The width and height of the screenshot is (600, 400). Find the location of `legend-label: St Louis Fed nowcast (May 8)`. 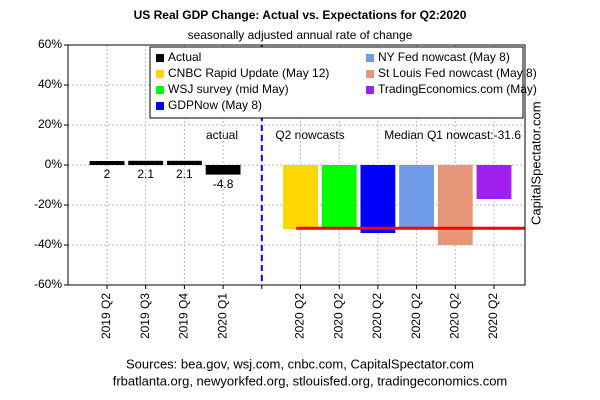

legend-label: St Louis Fed nowcast (May 8) is located at coordinates (457, 73).